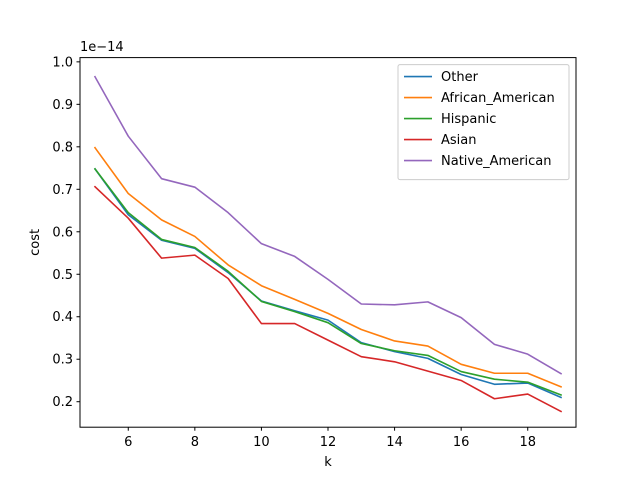  I want to click on y-tick-label: 1.0, so click(62, 62).